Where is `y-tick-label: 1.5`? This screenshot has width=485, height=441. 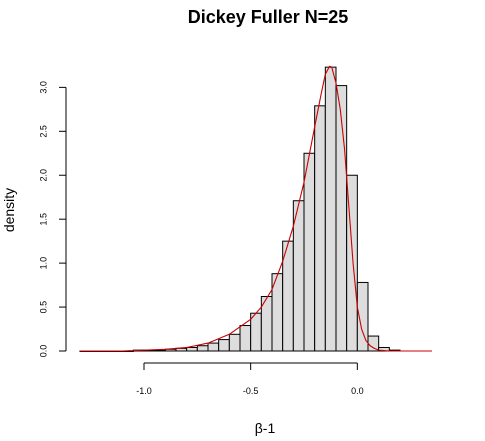 y-tick-label: 1.5 is located at coordinates (43, 219).